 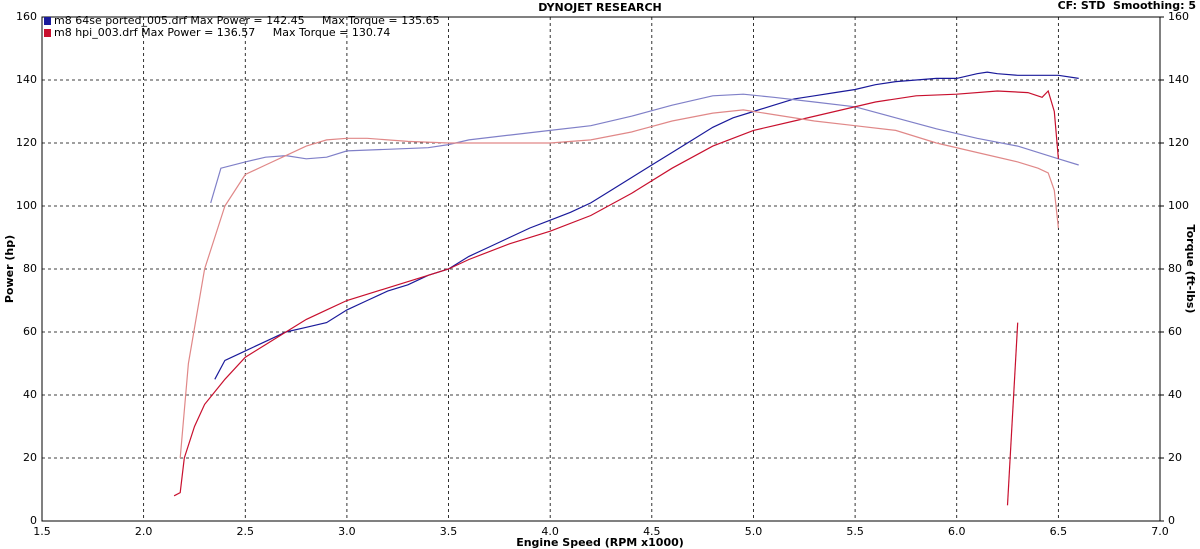 What do you see at coordinates (1171, 520) in the screenshot?
I see `y2-tick-label: 0` at bounding box center [1171, 520].